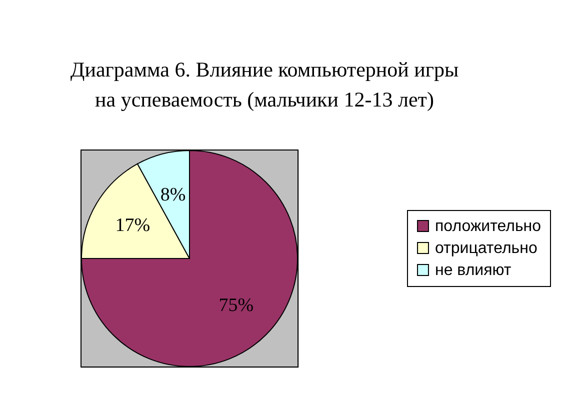  I want to click on data-label: 17%, so click(132, 225).